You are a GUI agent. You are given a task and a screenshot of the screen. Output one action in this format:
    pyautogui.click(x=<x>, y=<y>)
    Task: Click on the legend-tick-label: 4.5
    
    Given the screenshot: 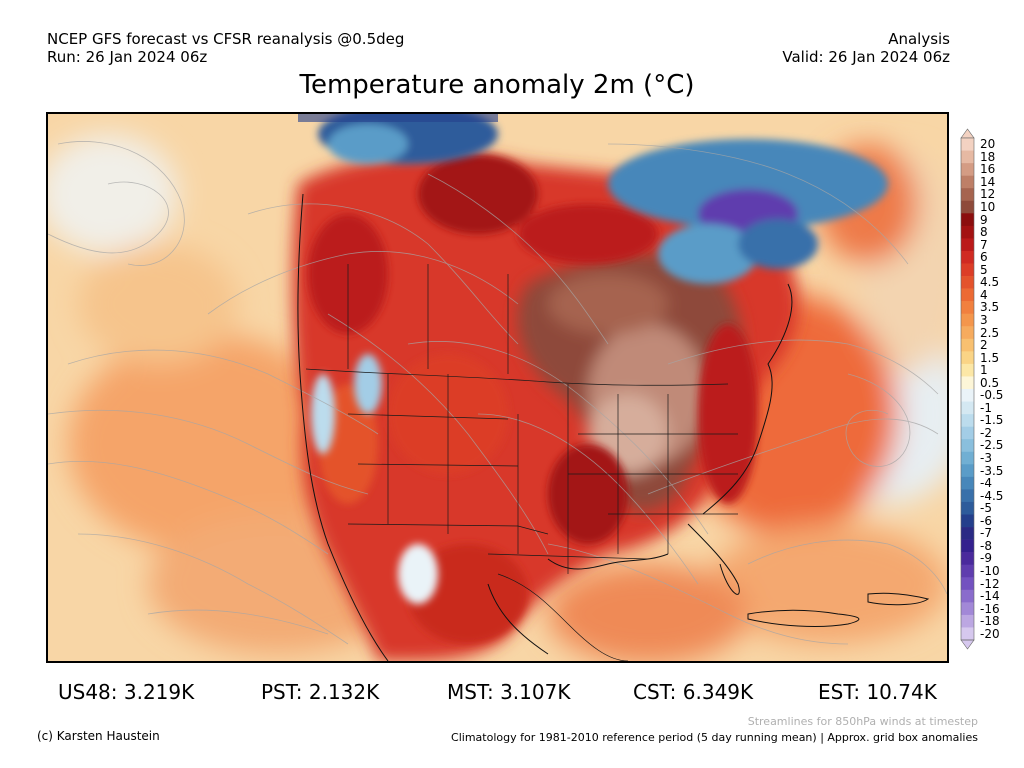 What is the action you would take?
    pyautogui.click(x=990, y=282)
    